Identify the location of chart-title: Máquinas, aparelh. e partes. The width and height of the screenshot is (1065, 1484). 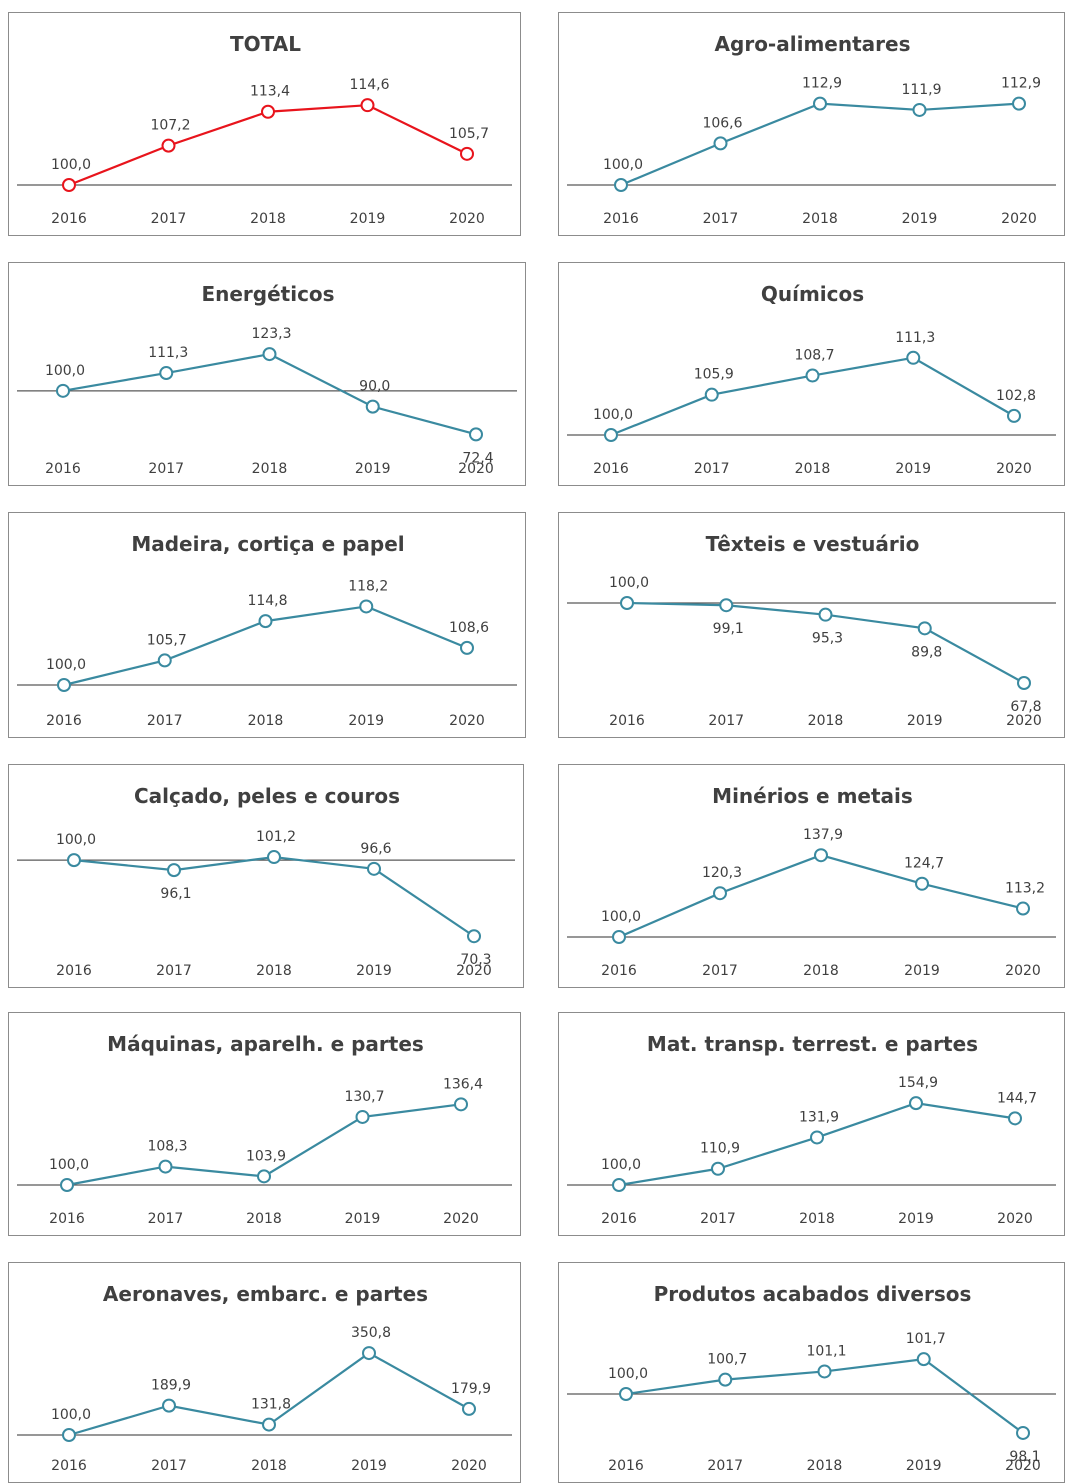
(265, 1044).